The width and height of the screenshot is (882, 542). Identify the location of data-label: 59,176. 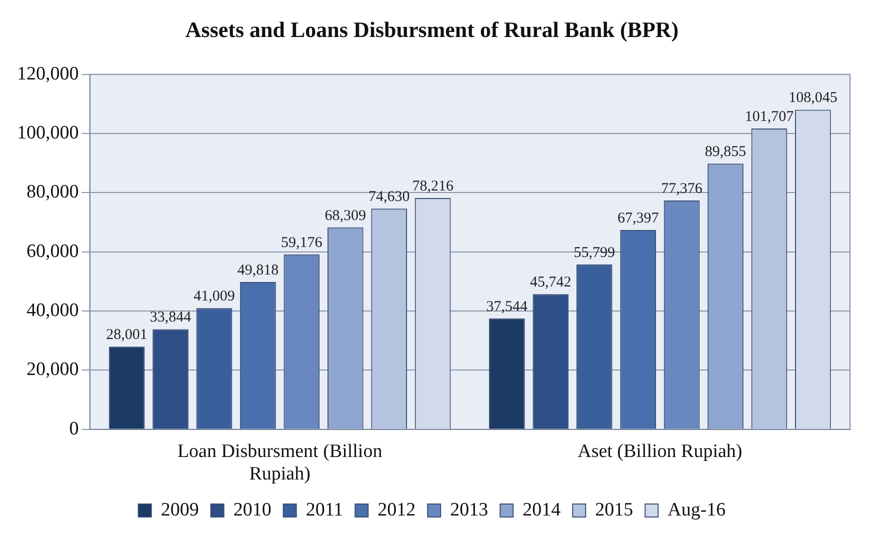
(302, 242).